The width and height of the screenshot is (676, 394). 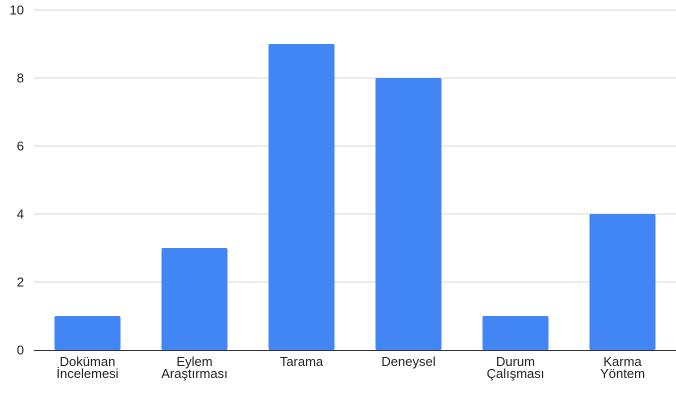 I want to click on y-tick-label: 10, so click(x=17, y=10).